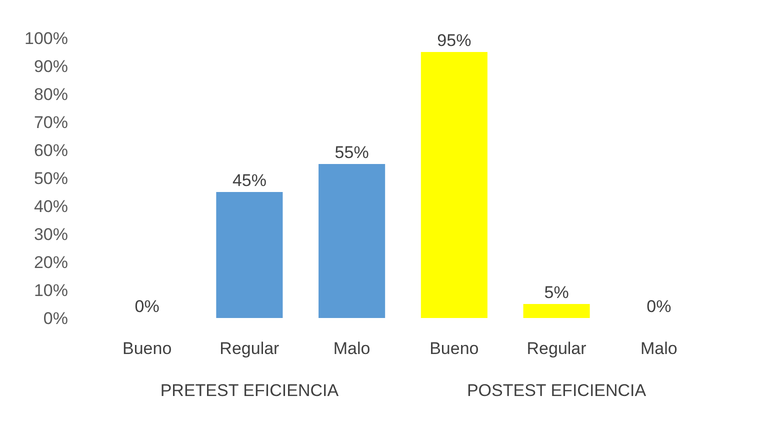 The height and width of the screenshot is (421, 758). Describe the element at coordinates (250, 390) in the screenshot. I see `text: PRETEST EFICIENCIA` at that location.